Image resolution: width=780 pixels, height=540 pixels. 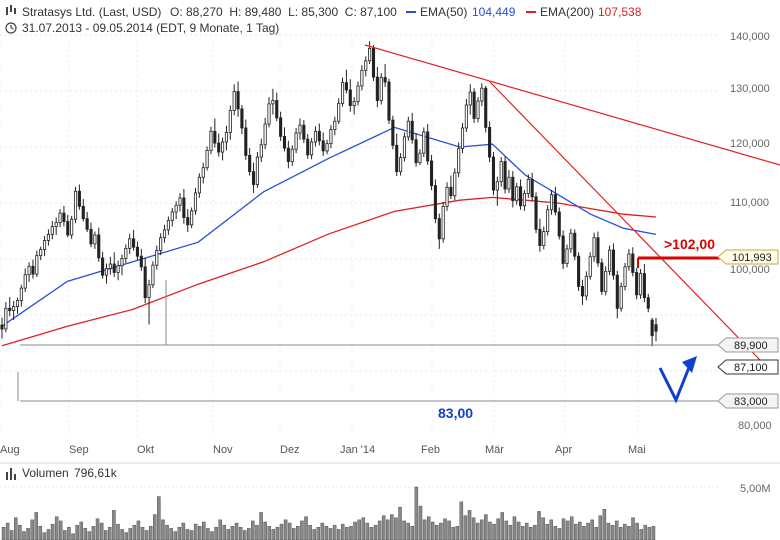 I want to click on x-tick-label: Feb, so click(x=430, y=450).